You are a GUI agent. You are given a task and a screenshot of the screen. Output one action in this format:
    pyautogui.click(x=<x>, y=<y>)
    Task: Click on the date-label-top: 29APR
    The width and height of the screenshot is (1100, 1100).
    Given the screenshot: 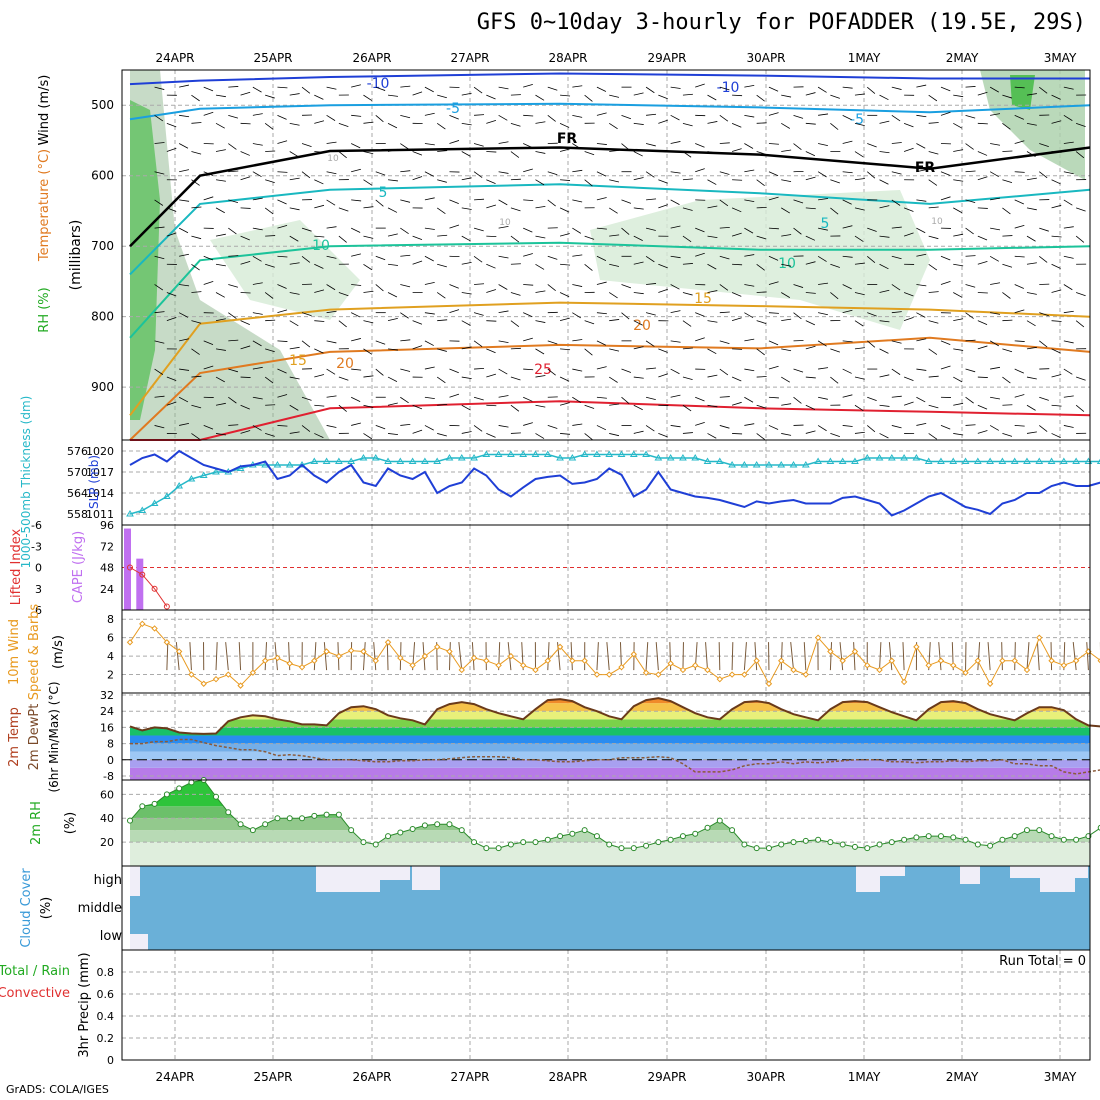 What is the action you would take?
    pyautogui.click(x=666, y=58)
    